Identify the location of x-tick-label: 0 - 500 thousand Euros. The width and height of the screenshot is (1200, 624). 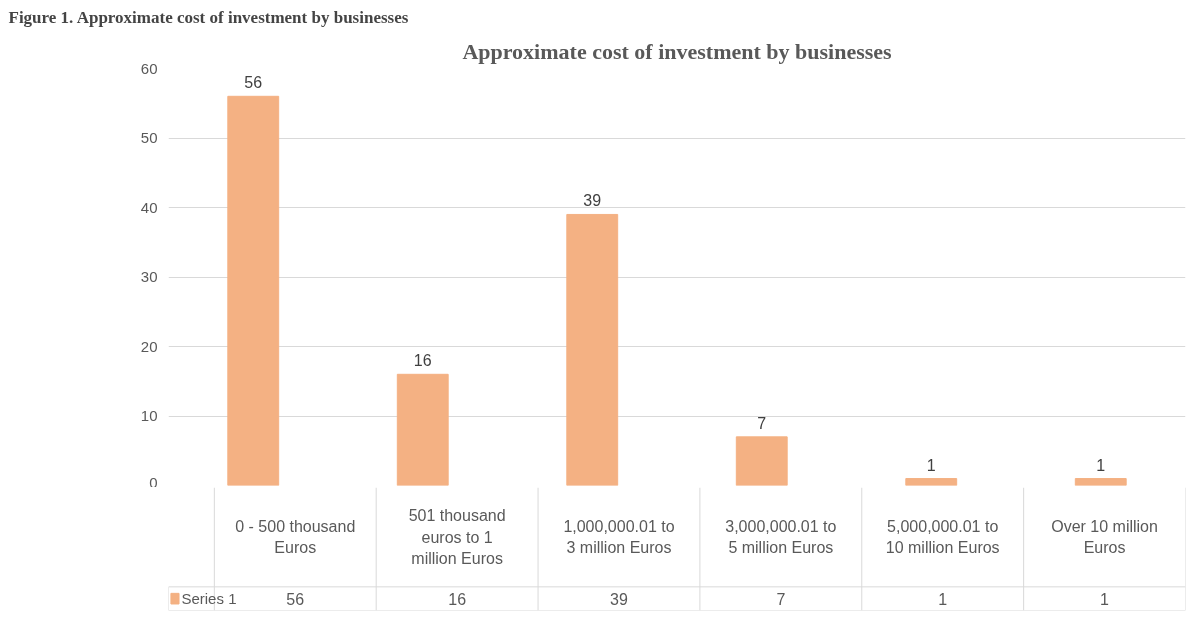
(295, 537).